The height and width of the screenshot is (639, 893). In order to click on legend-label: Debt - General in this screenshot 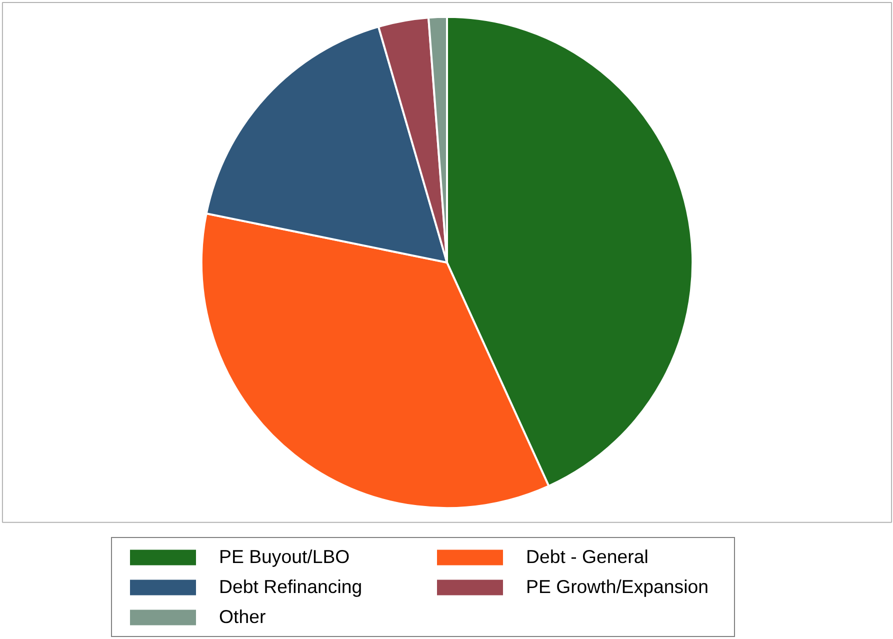, I will do `click(588, 557)`.